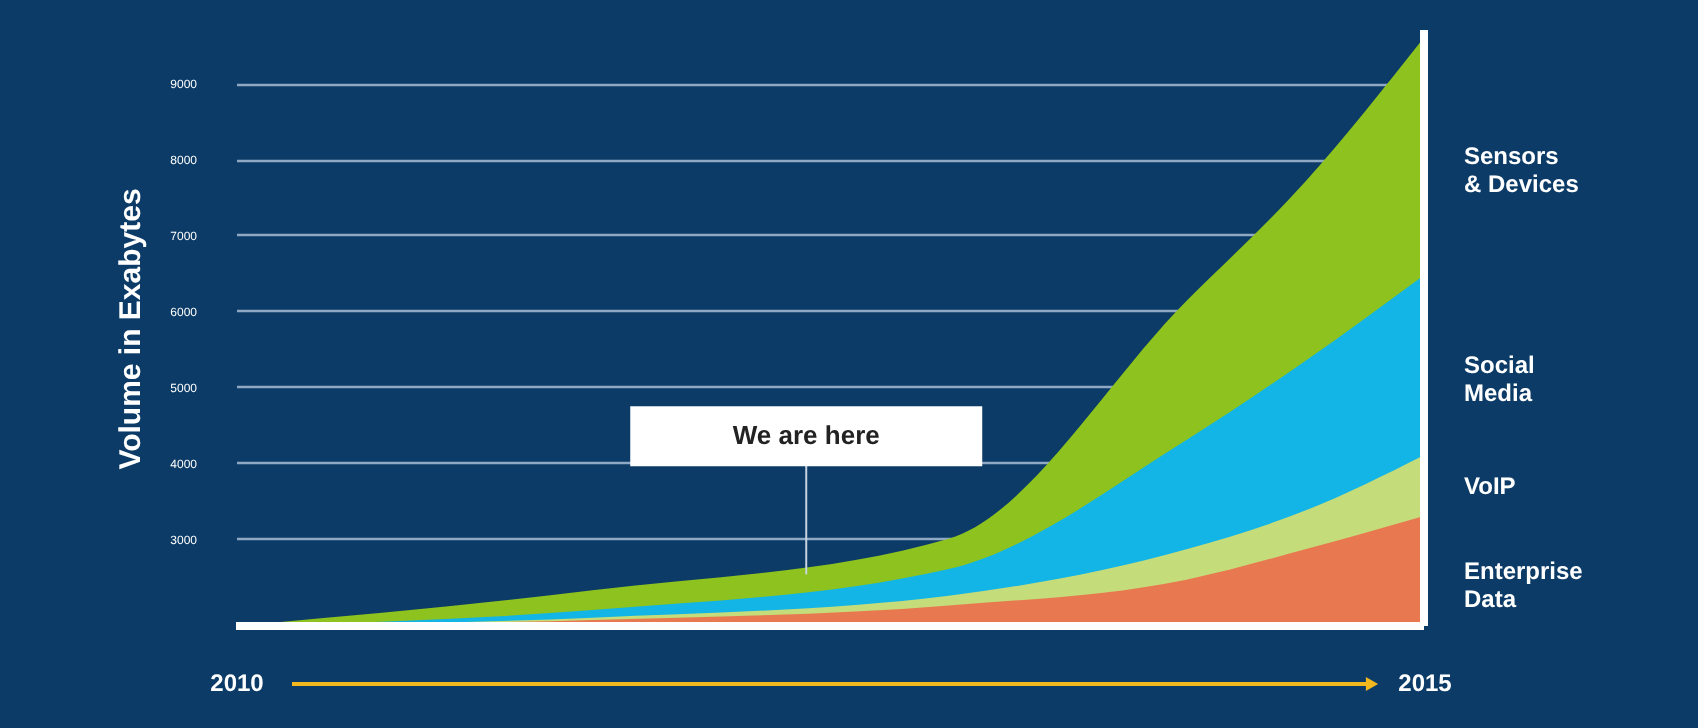 This screenshot has width=1698, height=728. I want to click on x-tick-label: 2015, so click(1425, 683).